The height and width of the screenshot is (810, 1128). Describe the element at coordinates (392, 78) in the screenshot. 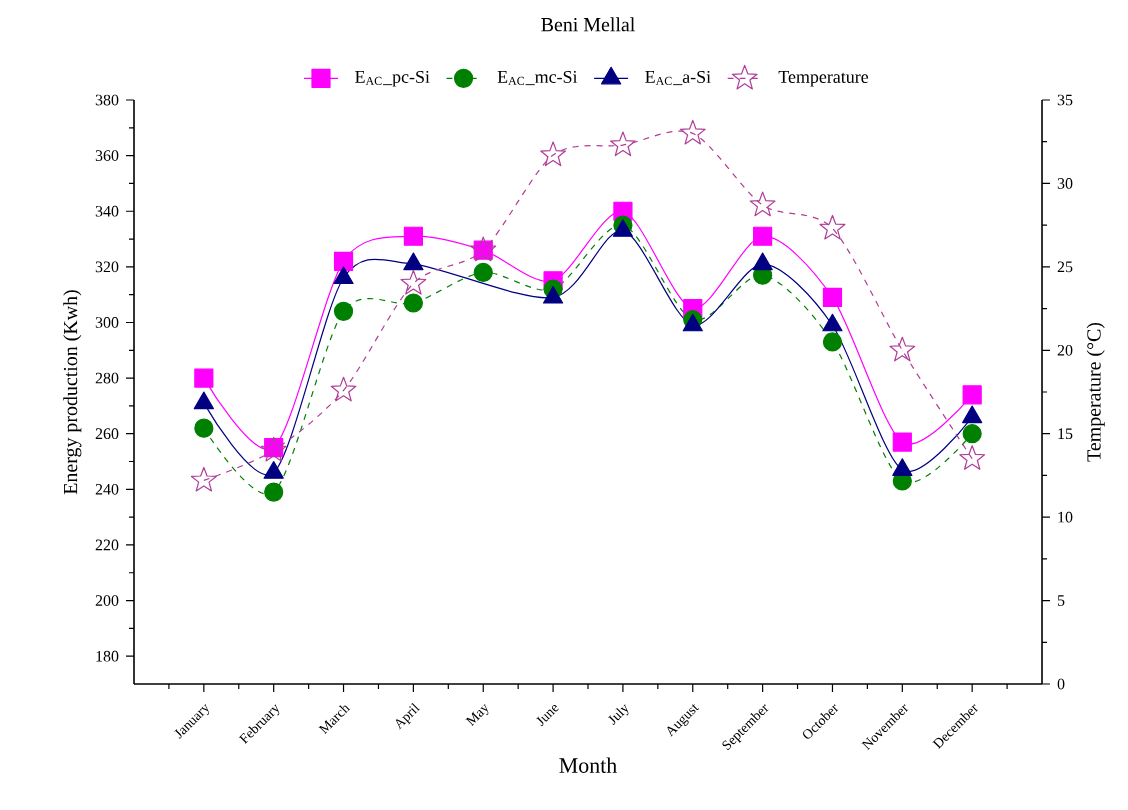

I see `legend-label: E$_{AC}$_pc-Si` at that location.